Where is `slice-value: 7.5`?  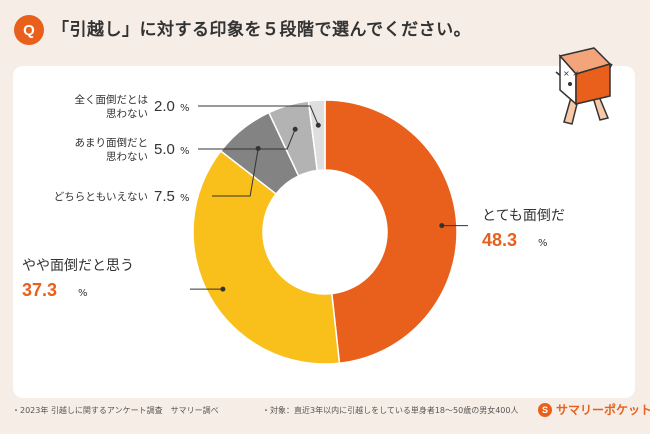 slice-value: 7.5 is located at coordinates (164, 196).